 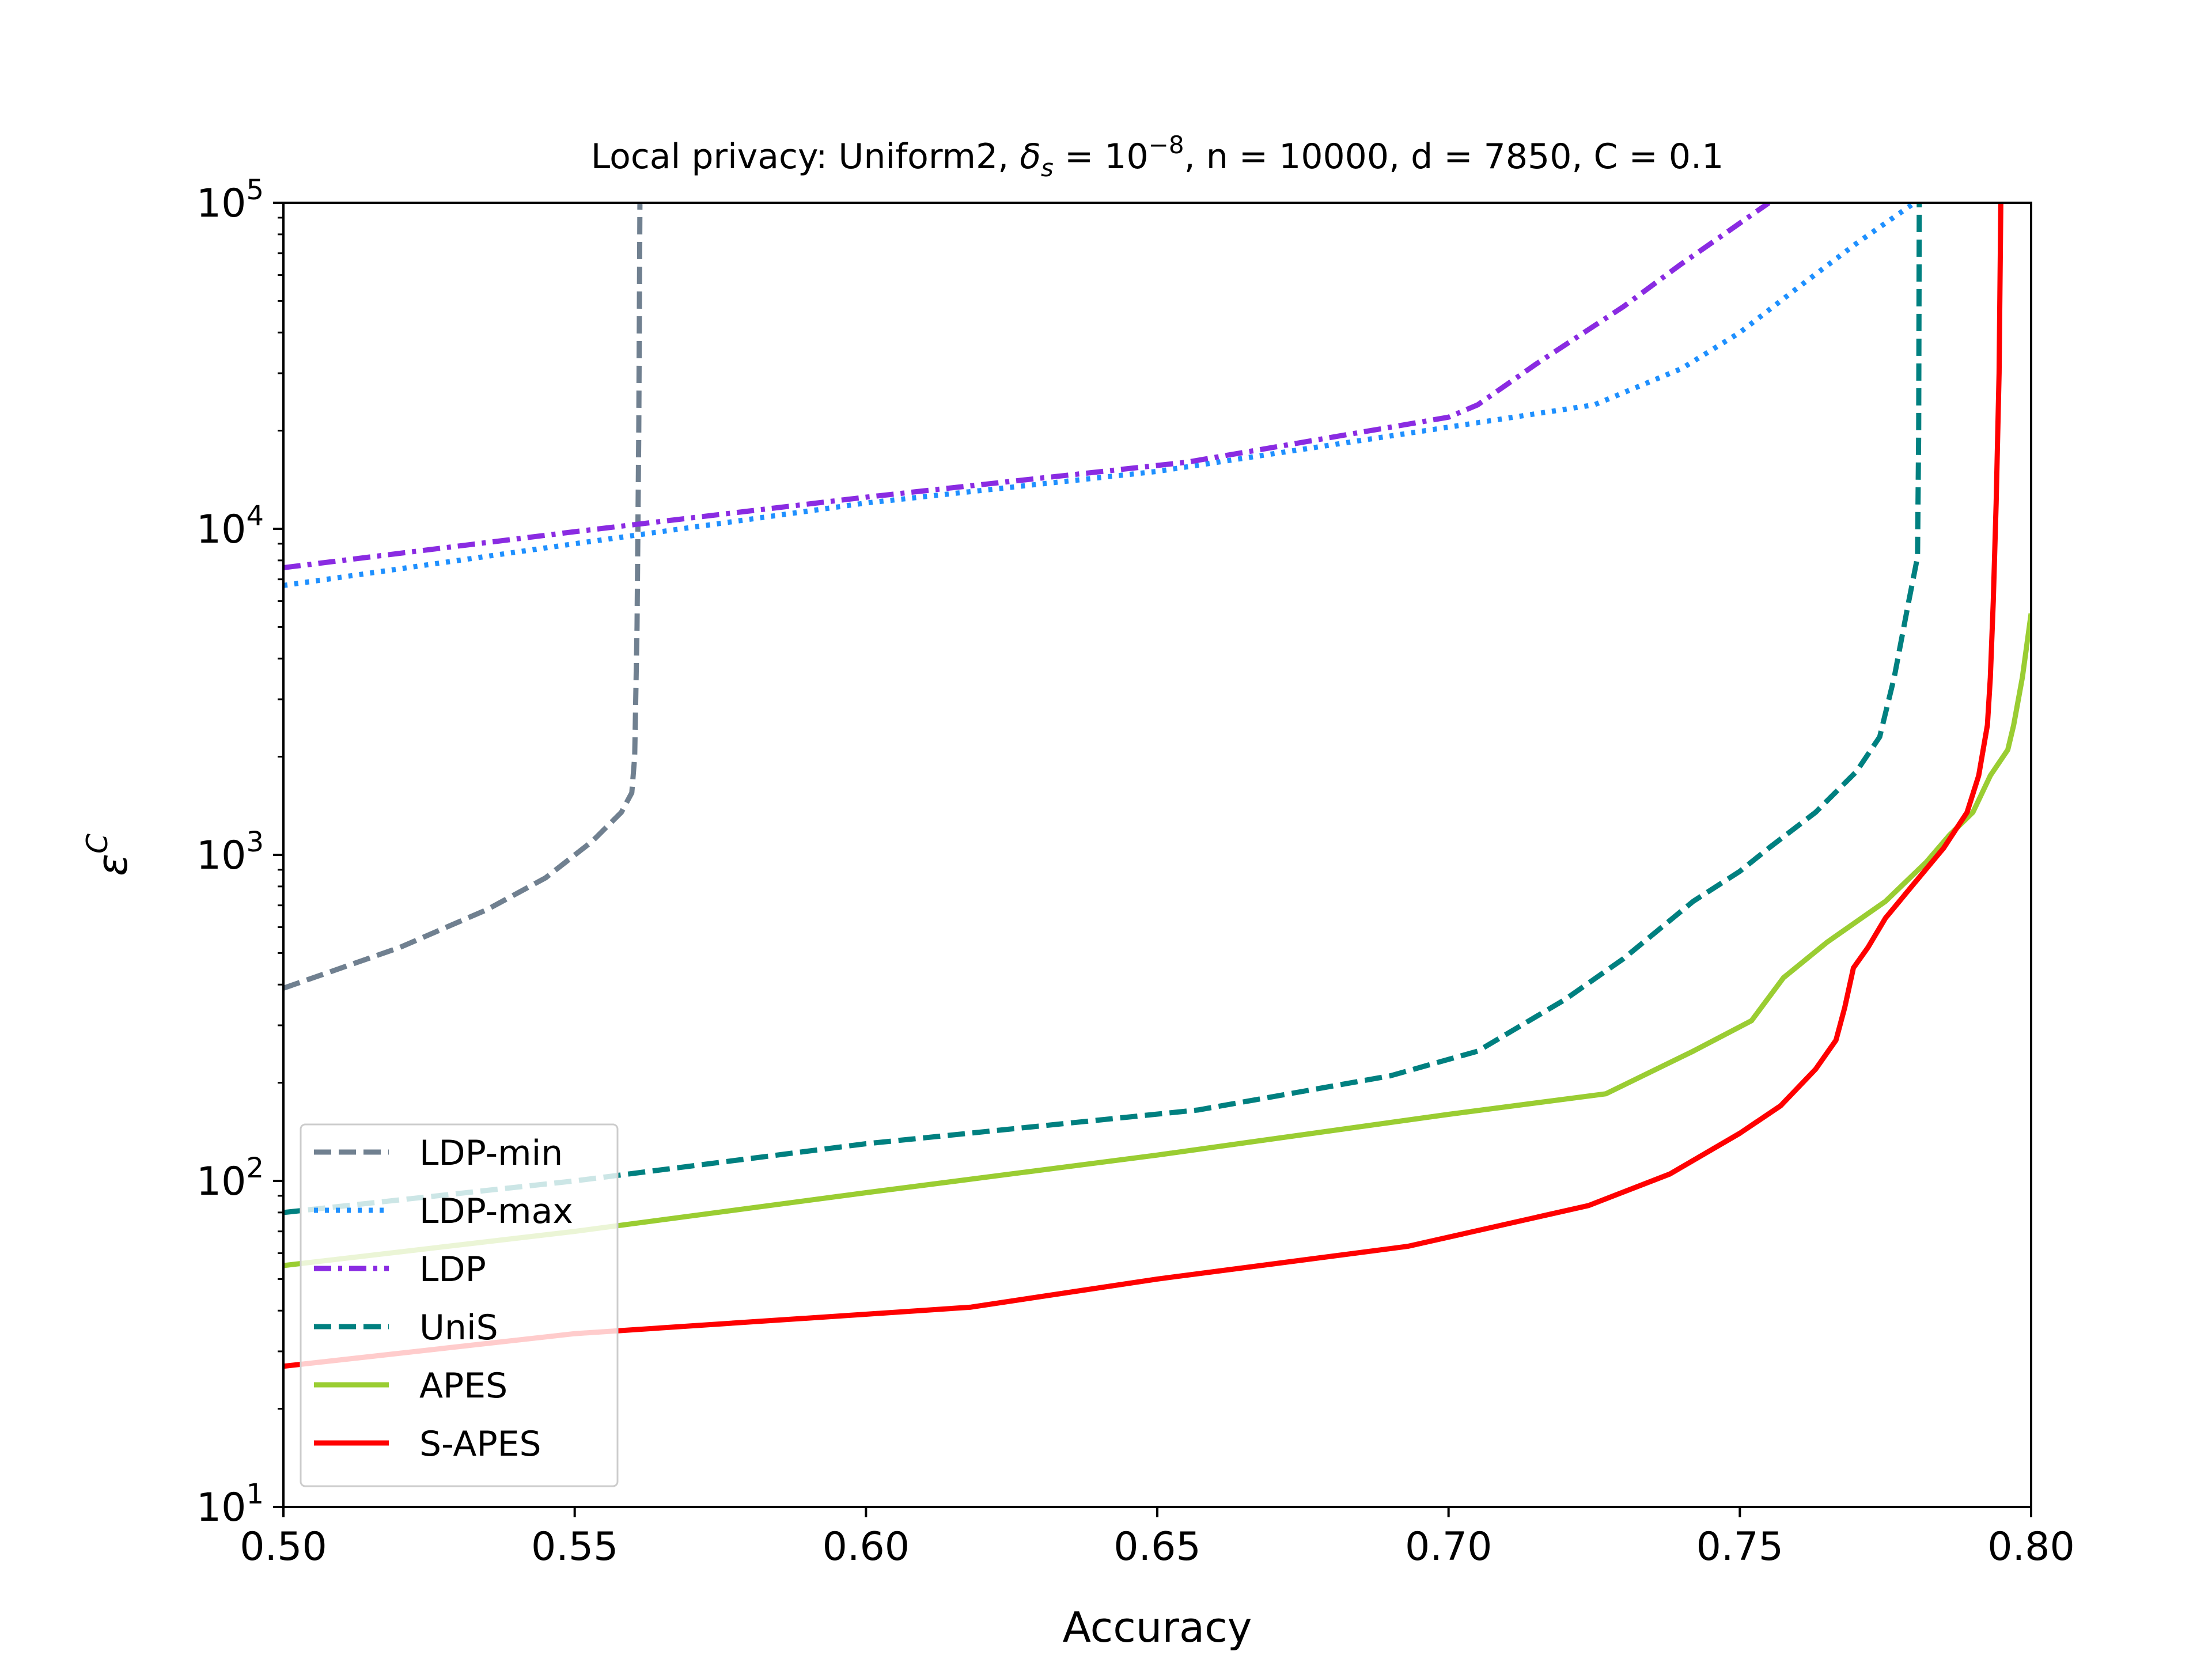 What do you see at coordinates (480, 1444) in the screenshot?
I see `legend-label-s-apes: S-APES` at bounding box center [480, 1444].